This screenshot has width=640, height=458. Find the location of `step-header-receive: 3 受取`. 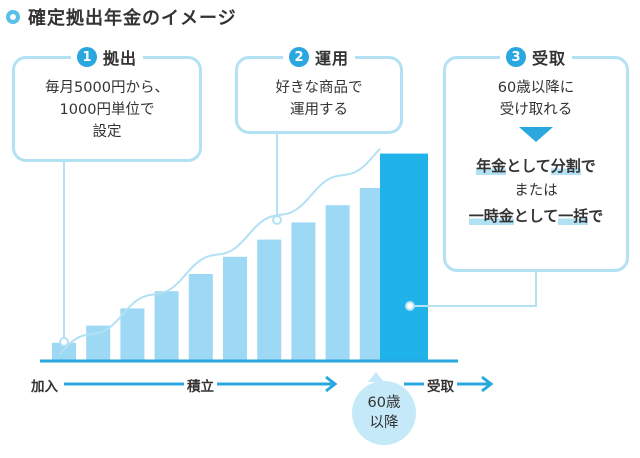

step-header-receive: 3 受取 is located at coordinates (536, 57).